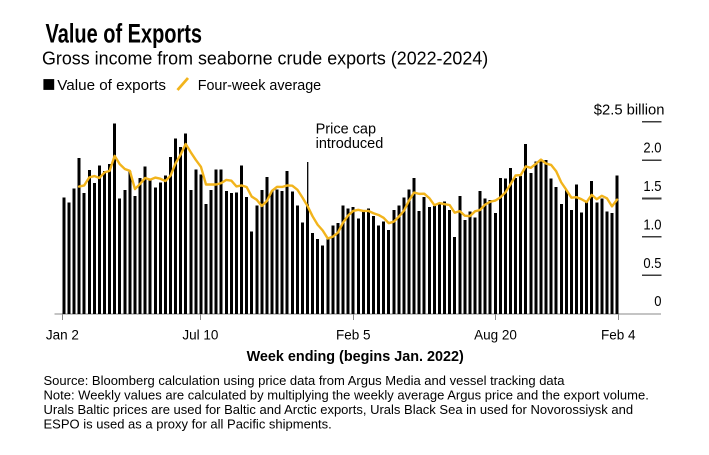 The image size is (709, 455). I want to click on svg-text: 1.5, so click(652, 185).